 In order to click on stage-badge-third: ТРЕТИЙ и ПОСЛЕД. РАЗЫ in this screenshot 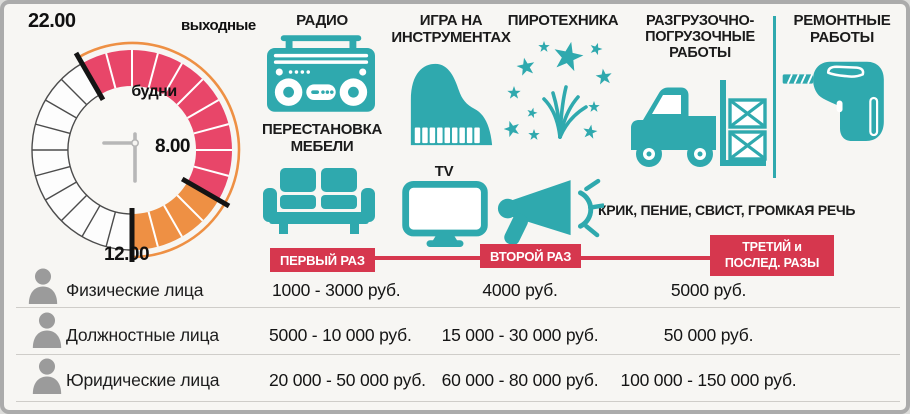, I will do `click(772, 255)`.